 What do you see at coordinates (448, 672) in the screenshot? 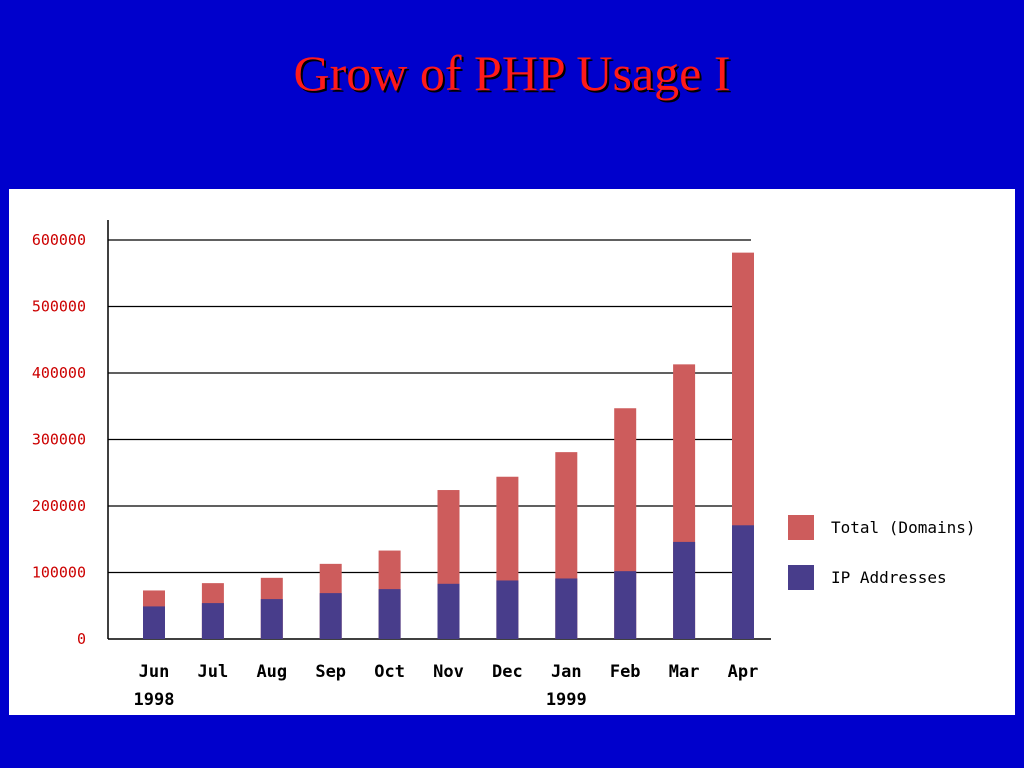
I see `x-tick-label: Nov` at bounding box center [448, 672].